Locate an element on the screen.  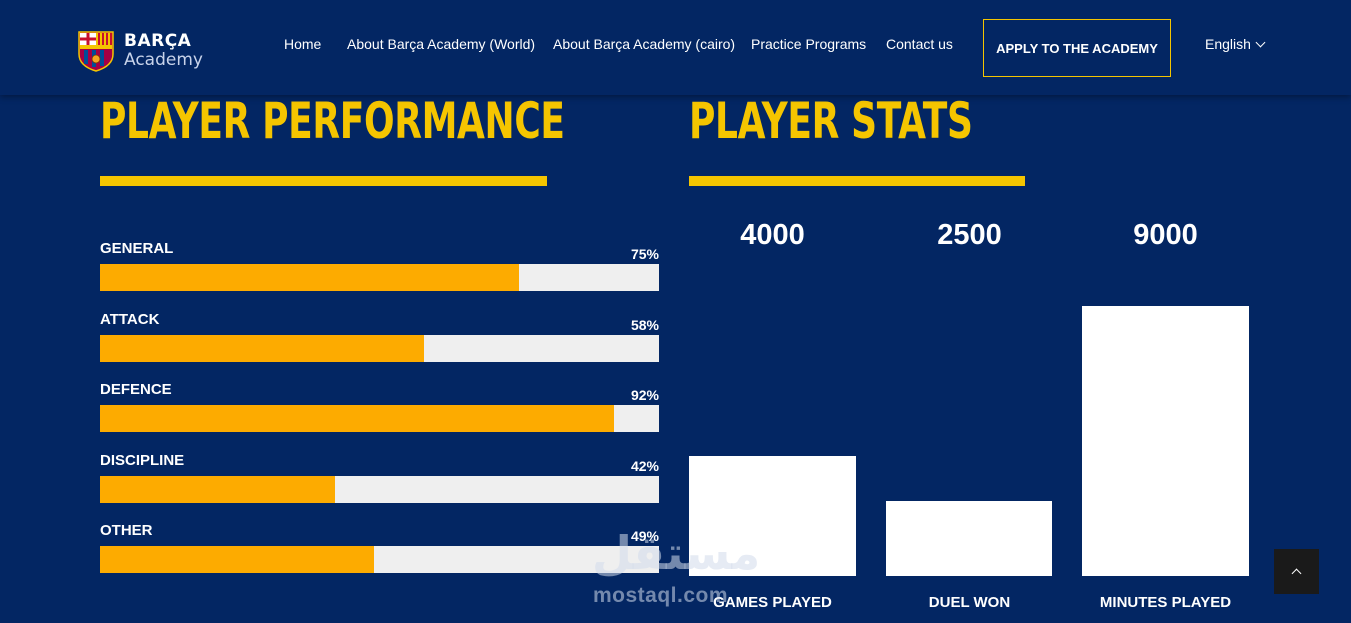
site-logo: BARÇA Academy is located at coordinates (146, 50).